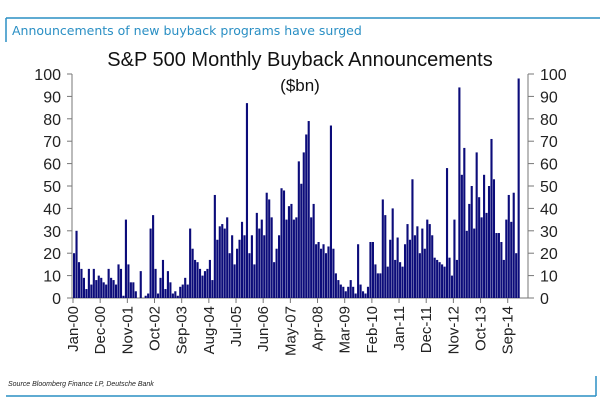  I want to click on x-tick-label: Jun-06, so click(263, 329).